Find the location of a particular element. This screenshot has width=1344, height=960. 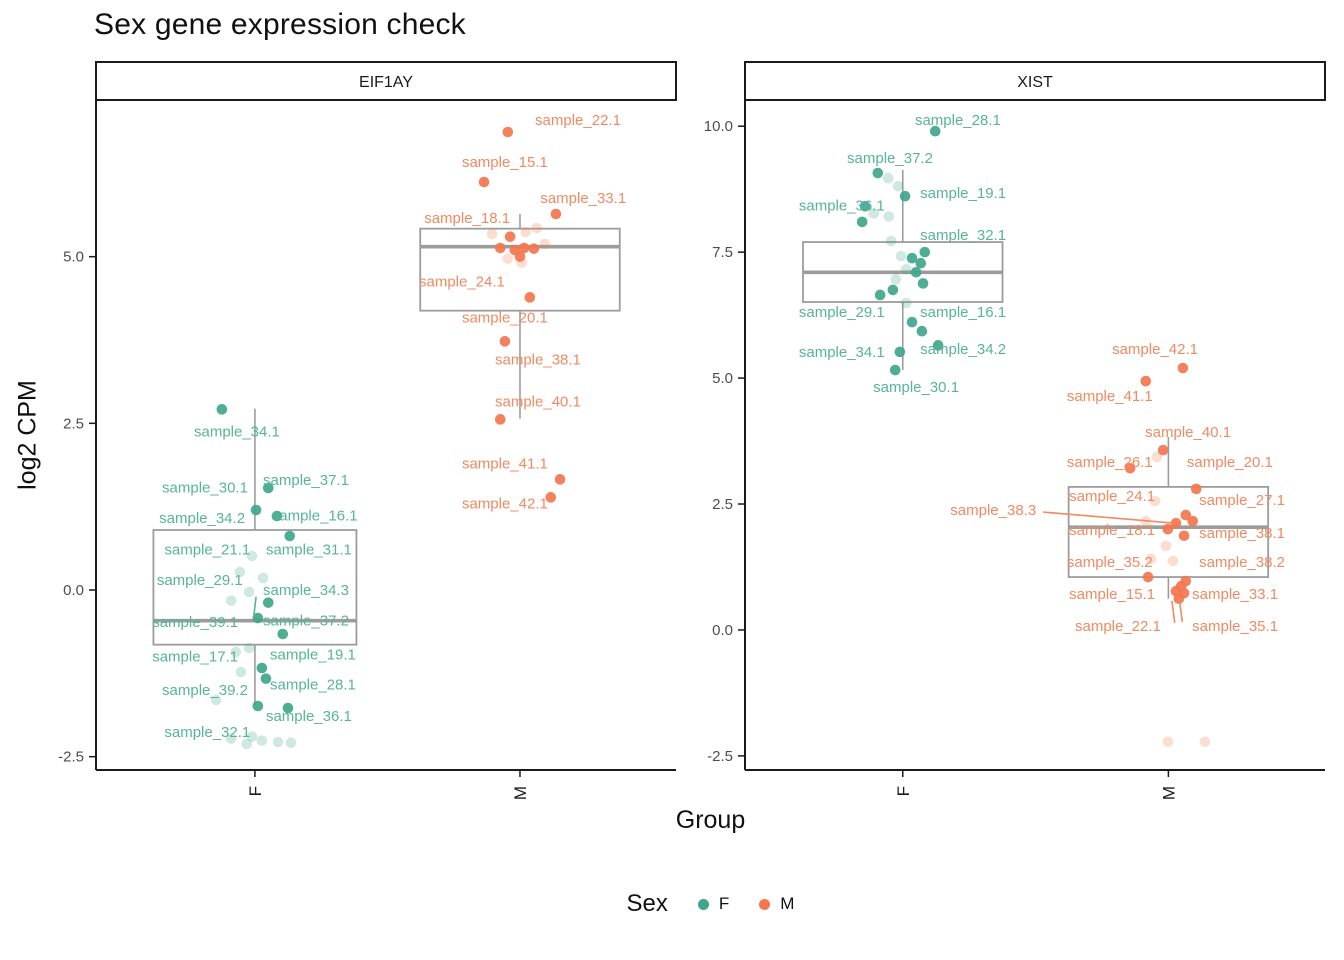

legend-dot-f-icon is located at coordinates (703, 904).